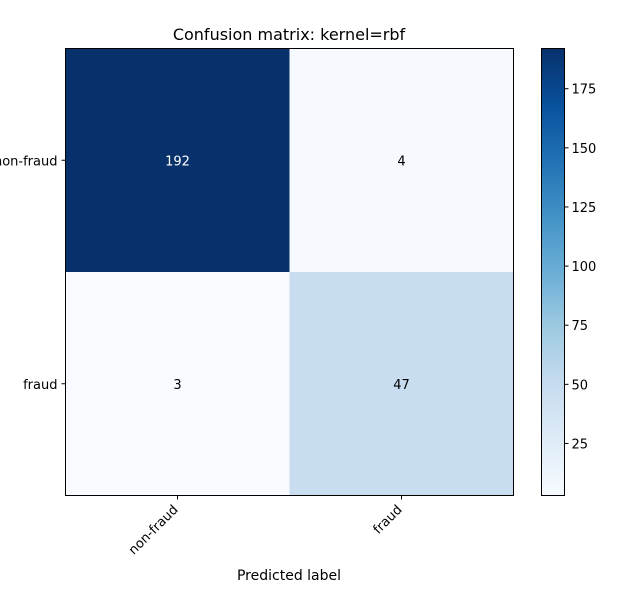 The width and height of the screenshot is (640, 600). Describe the element at coordinates (580, 444) in the screenshot. I see `colorbar-tick-label: 25` at that location.